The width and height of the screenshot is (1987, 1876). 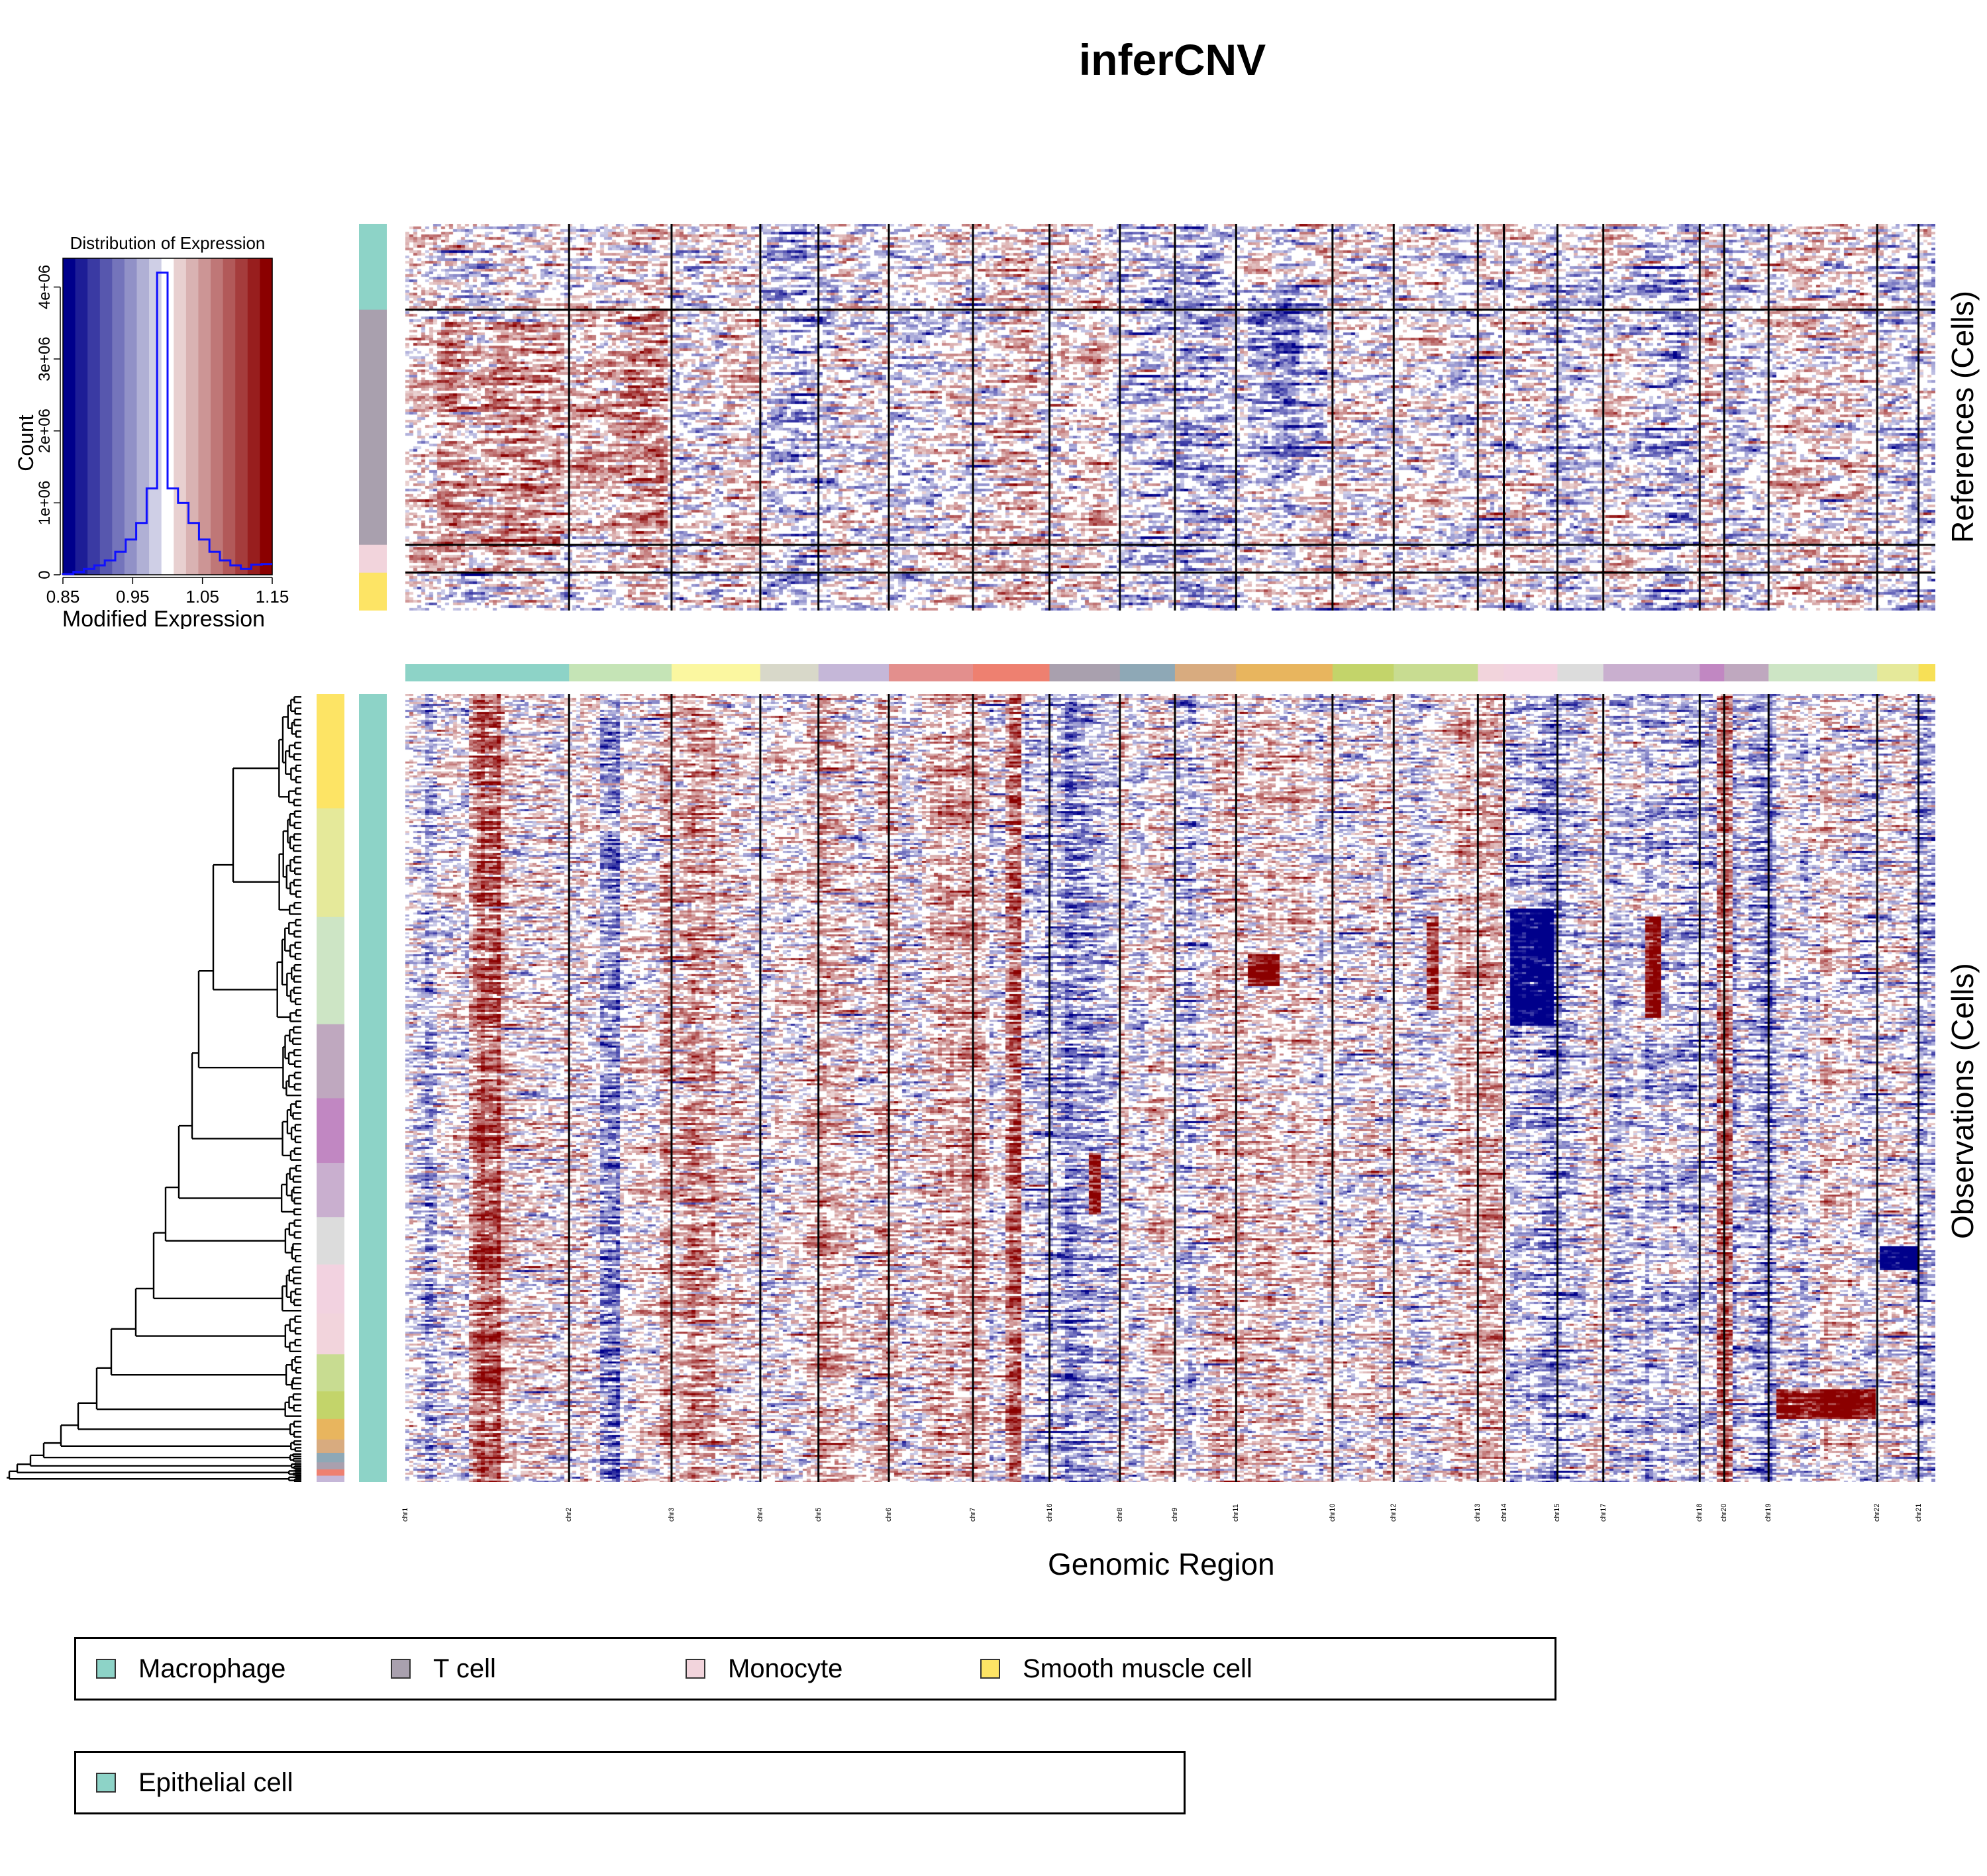 I want to click on chromosome-bar-chr10, so click(x=1363, y=672).